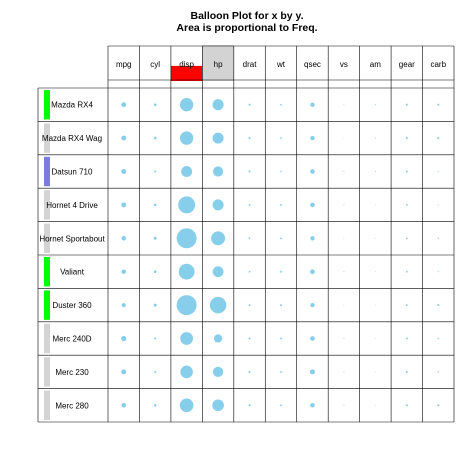 This screenshot has width=474, height=471. I want to click on balloon-merc-240d-vs, so click(344, 338).